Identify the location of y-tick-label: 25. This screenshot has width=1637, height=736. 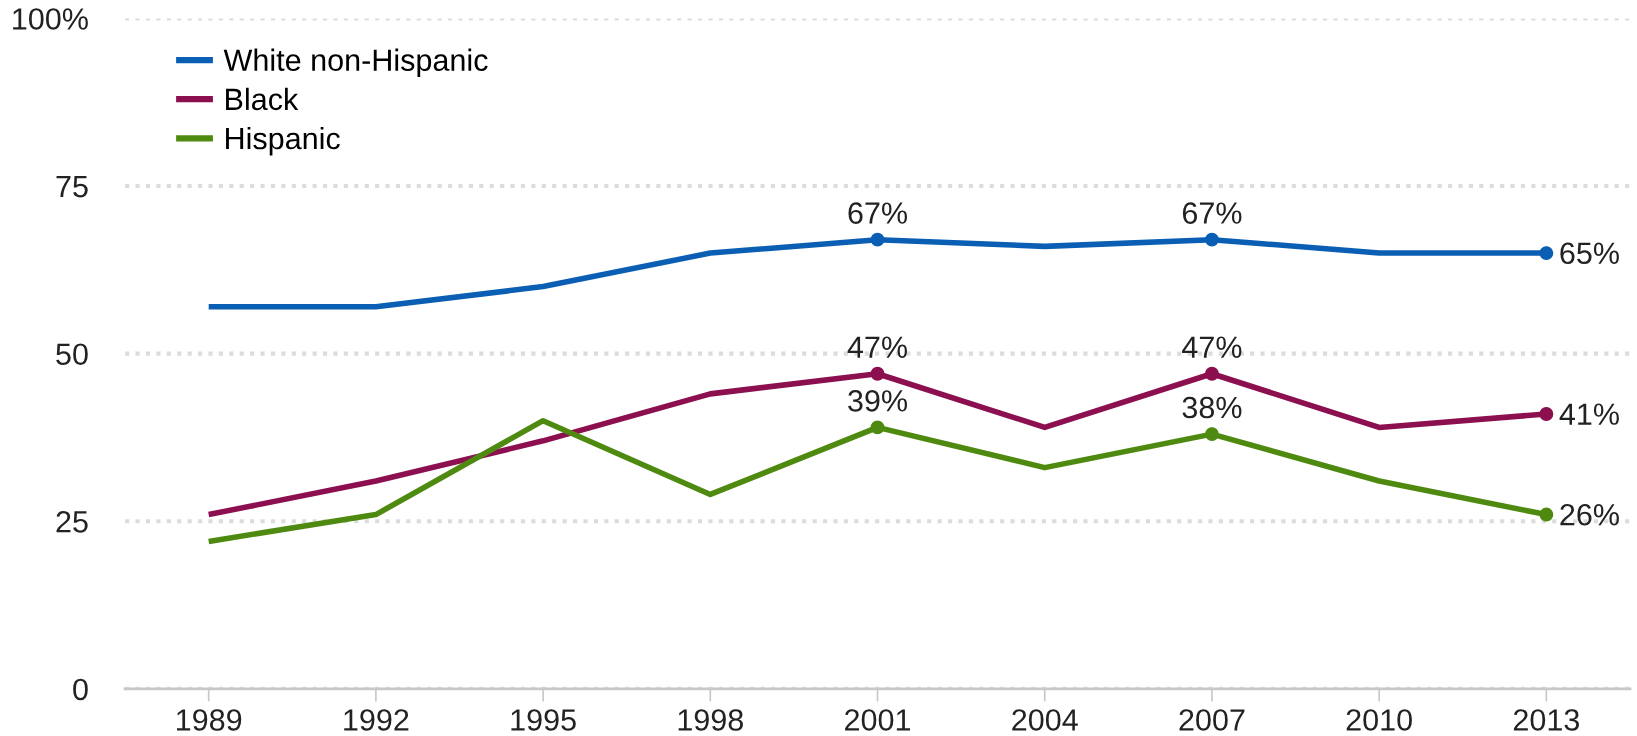
(72, 522).